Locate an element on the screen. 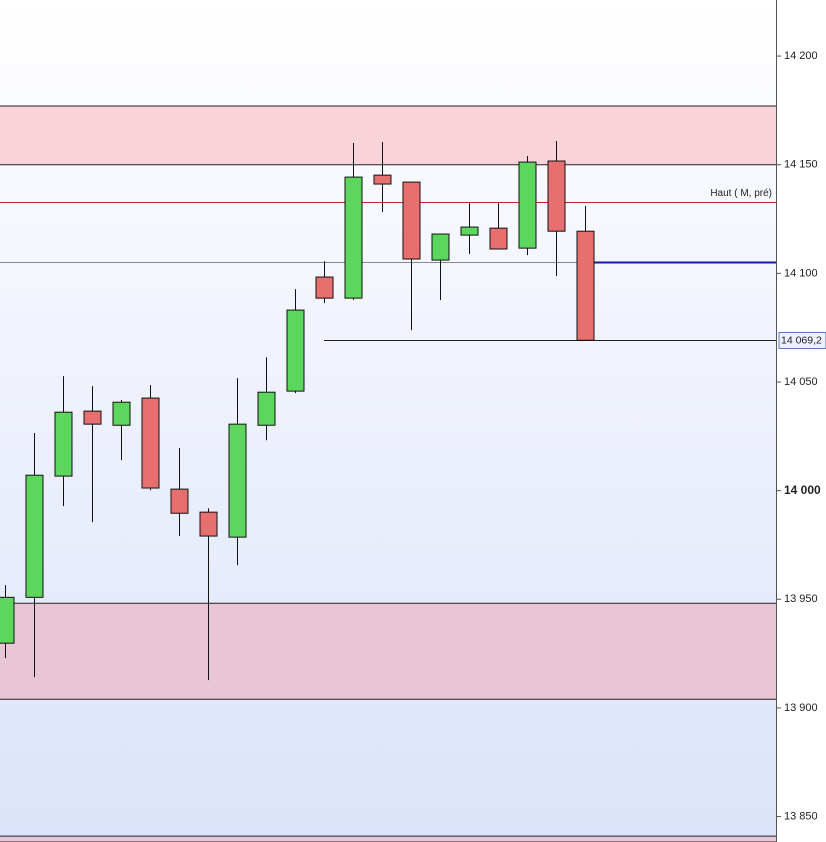 This screenshot has width=826, height=842. y-tick-label: 14 150 is located at coordinates (801, 165).